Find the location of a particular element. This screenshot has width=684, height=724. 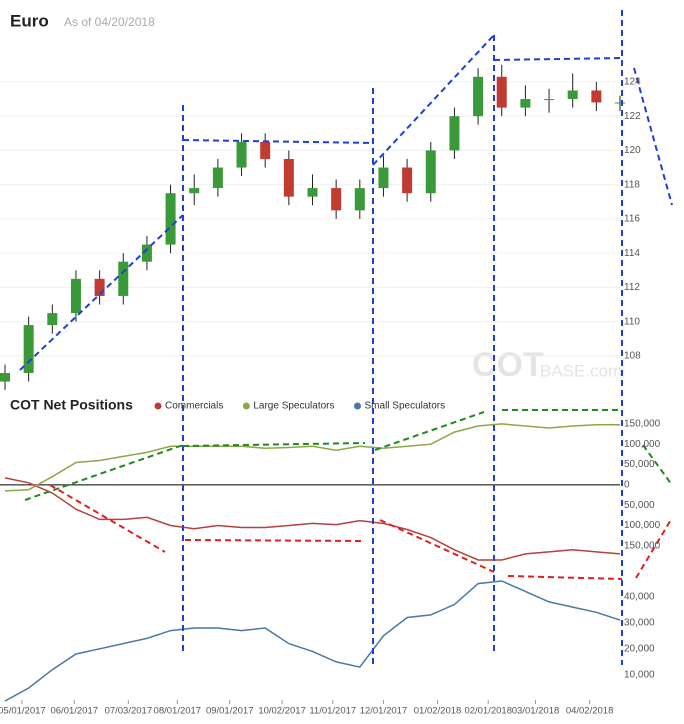

x-tick-label: 04/02/2018 is located at coordinates (590, 711).